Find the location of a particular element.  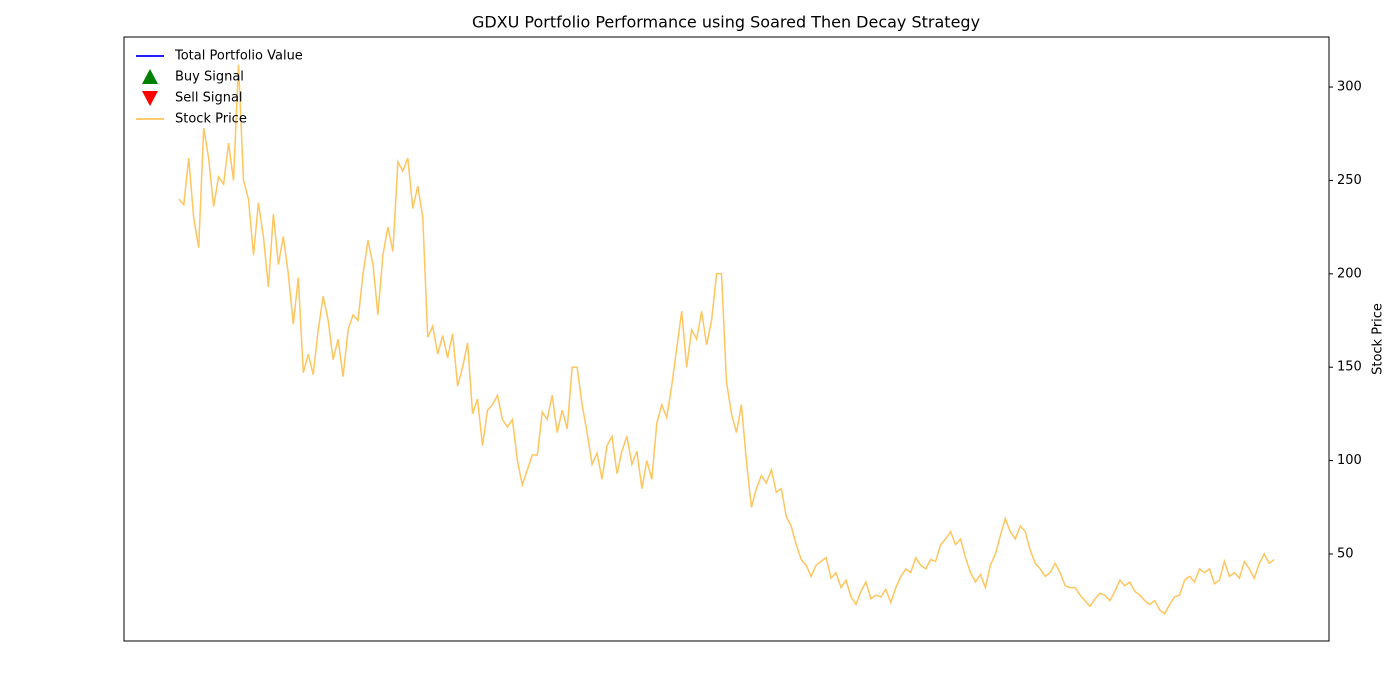

legend-label: Sell Signal is located at coordinates (209, 98).